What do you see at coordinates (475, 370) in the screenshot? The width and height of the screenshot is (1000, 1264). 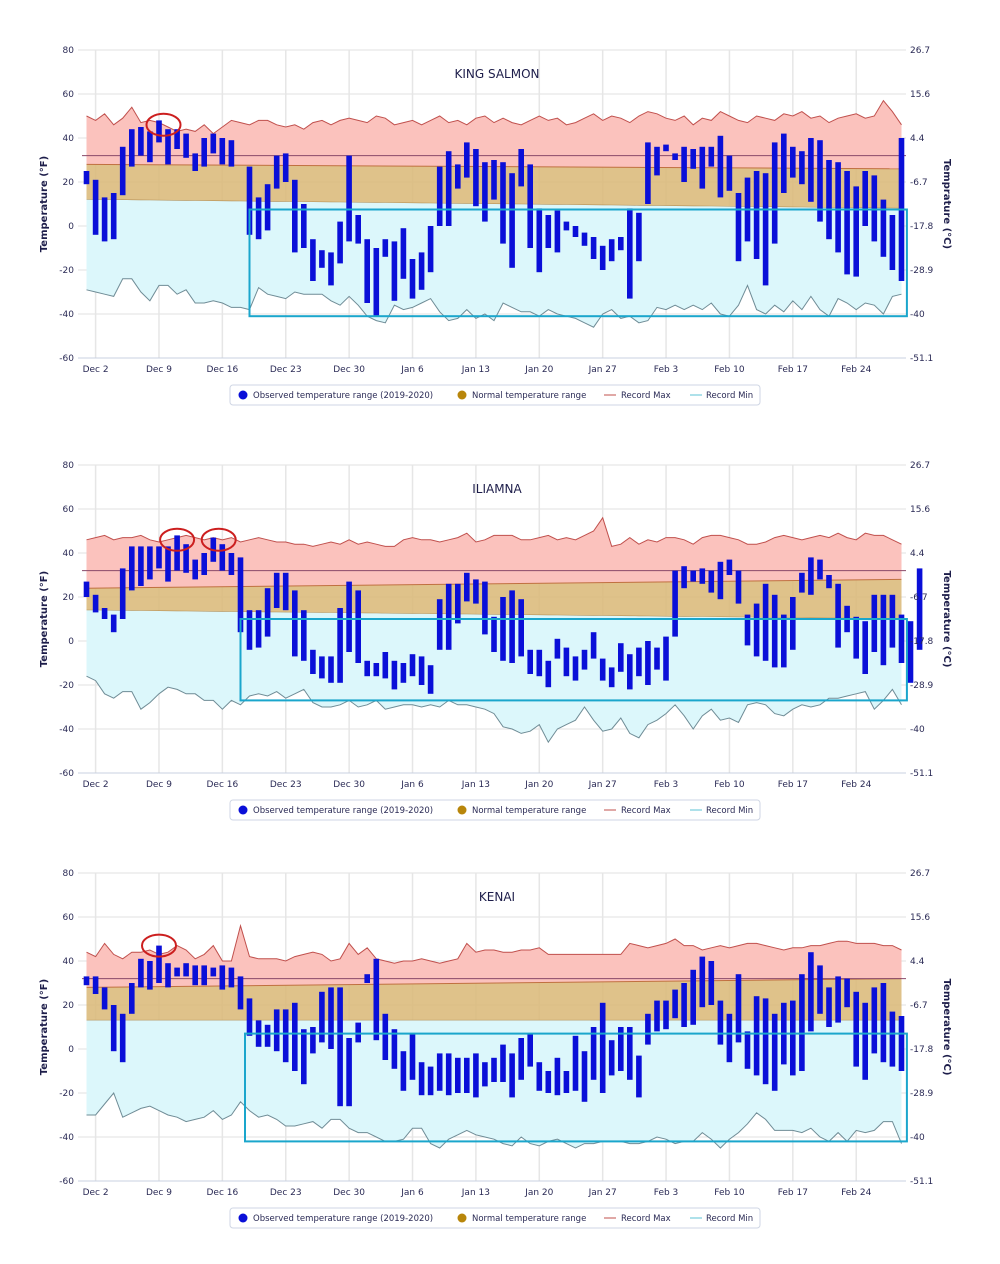 I see `x-tick-label: Jan 13` at bounding box center [475, 370].